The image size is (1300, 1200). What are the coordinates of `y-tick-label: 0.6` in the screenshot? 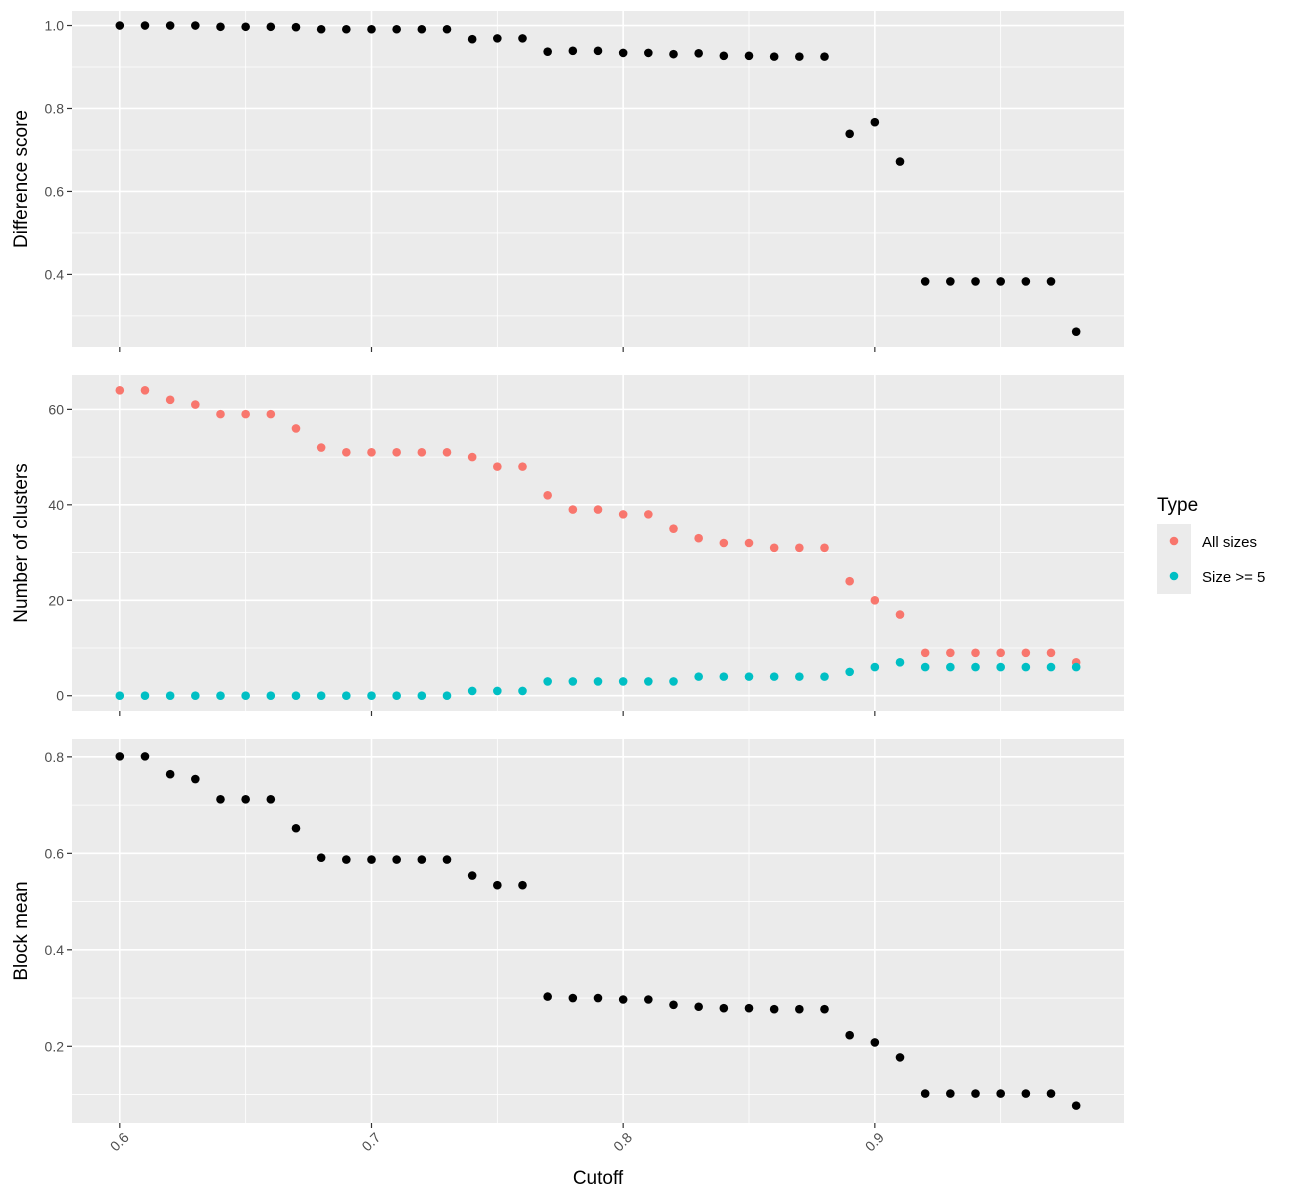 It's located at (55, 191).